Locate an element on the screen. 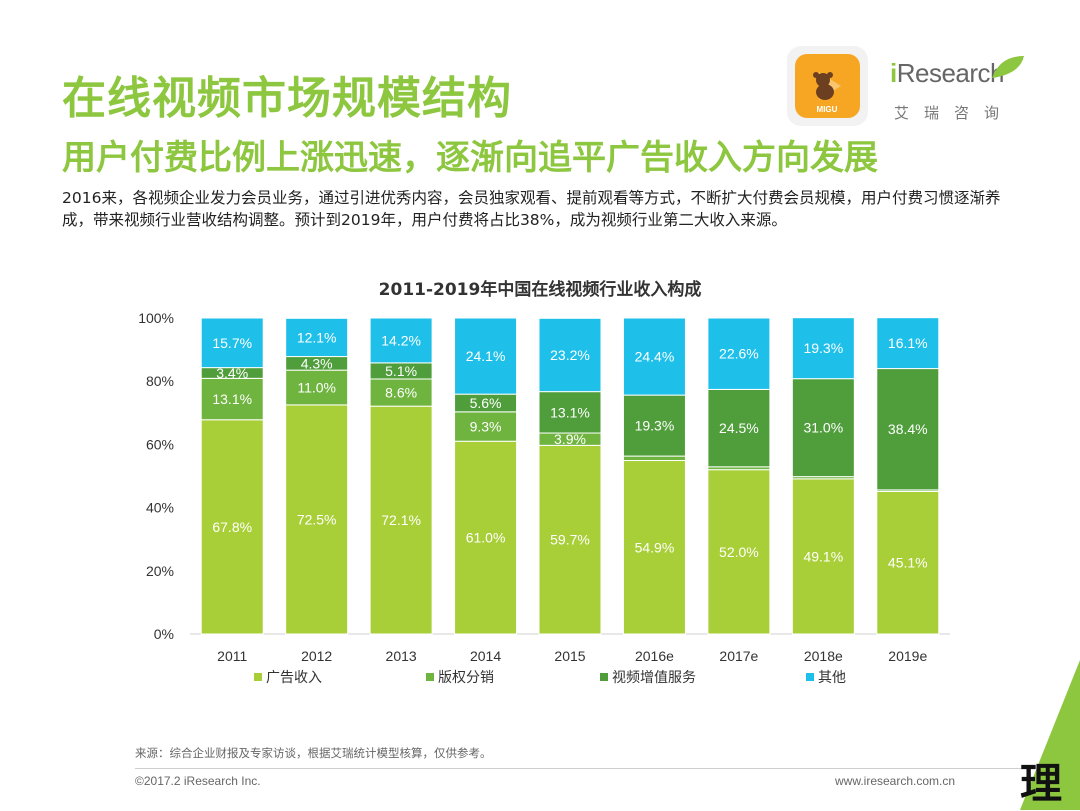 The height and width of the screenshot is (811, 1080). data-label: 16.1% is located at coordinates (908, 343).